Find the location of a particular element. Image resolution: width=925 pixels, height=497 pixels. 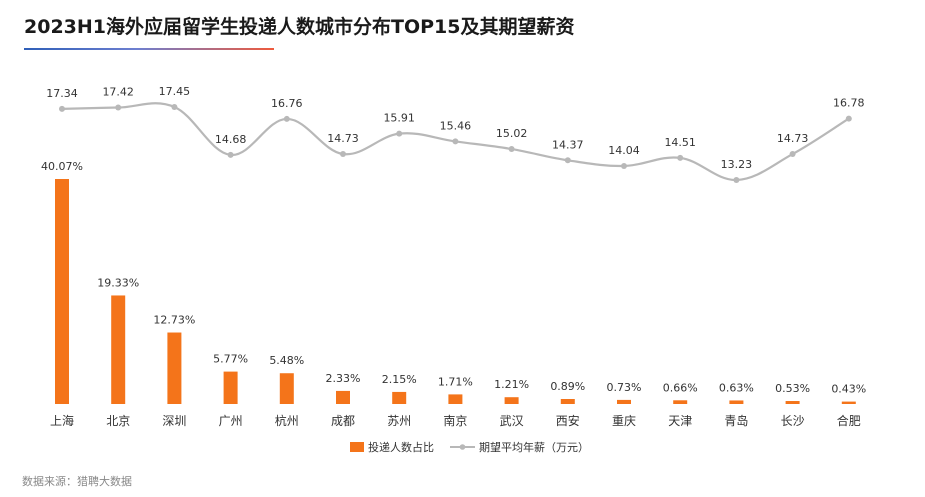

category-label: 深圳 is located at coordinates (174, 421).